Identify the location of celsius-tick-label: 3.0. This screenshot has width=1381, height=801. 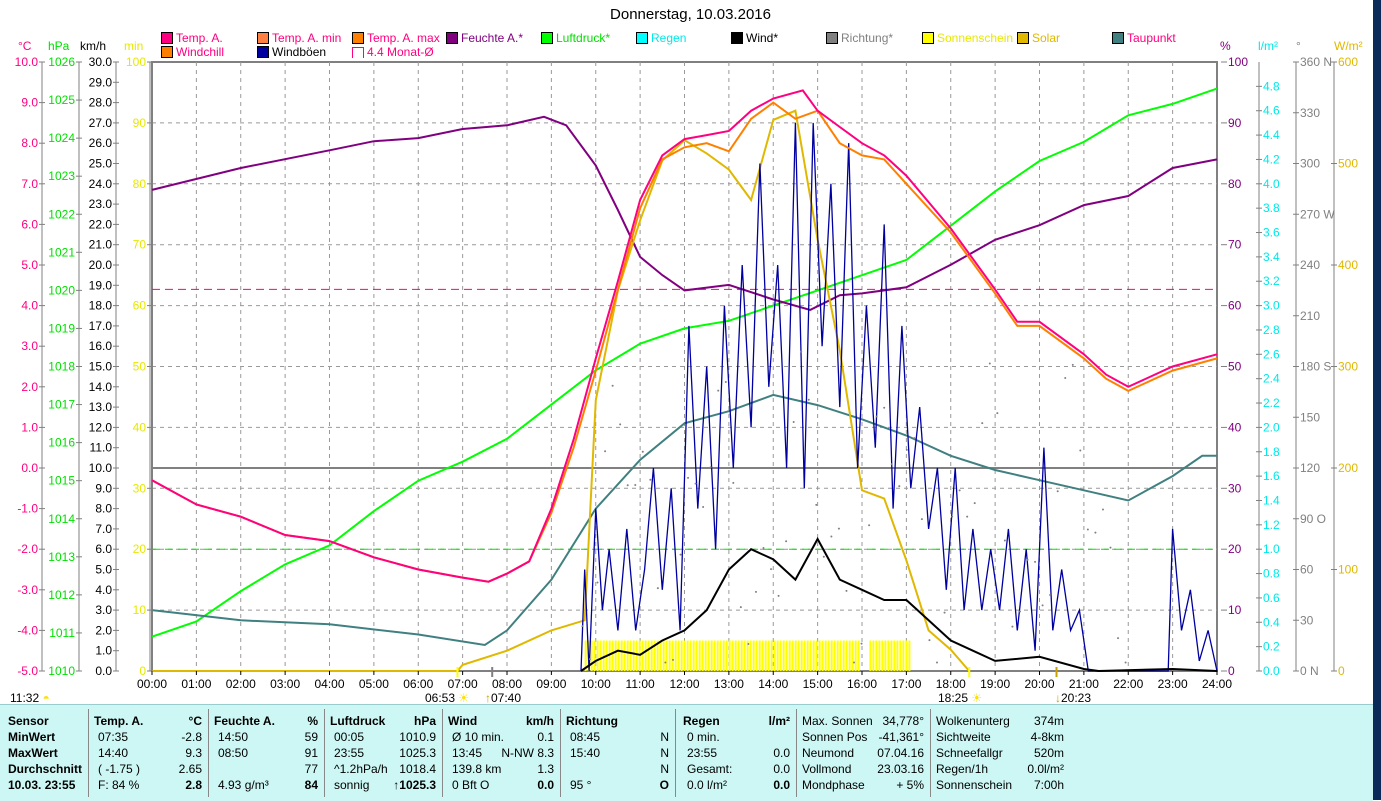
(29, 346).